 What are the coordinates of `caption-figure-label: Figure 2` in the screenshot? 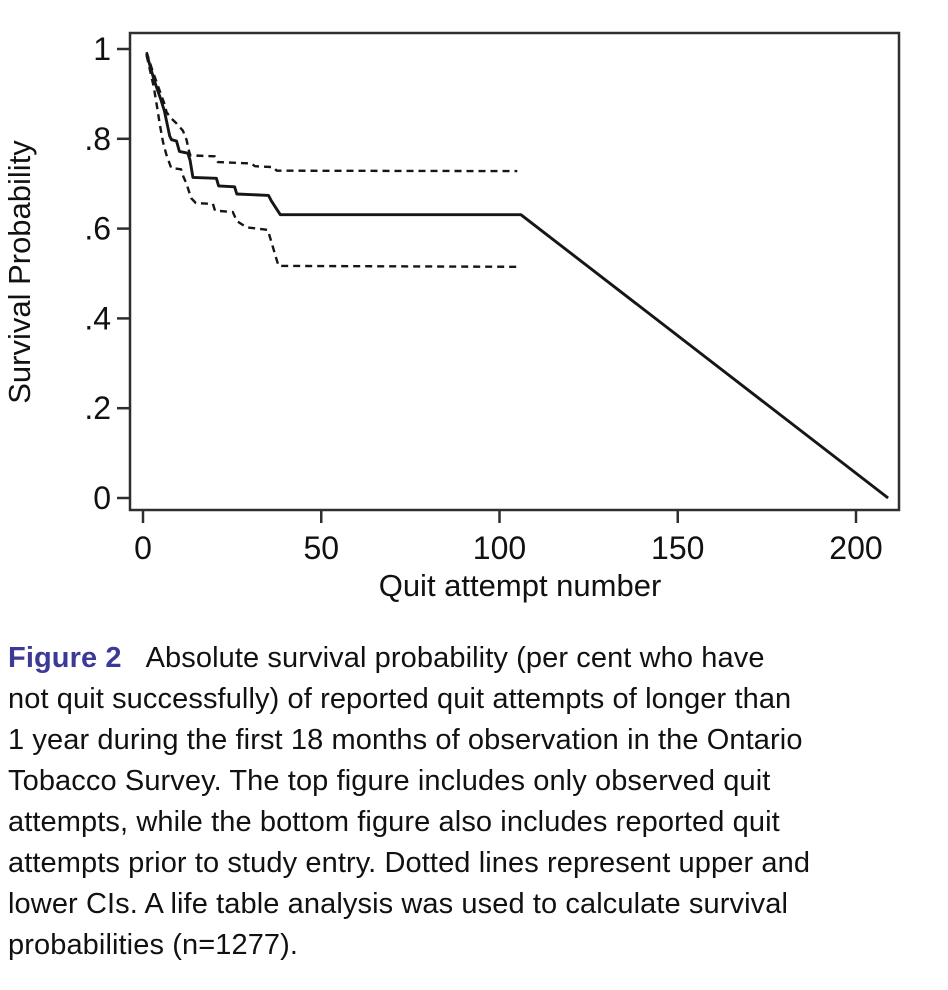 It's located at (65, 658).